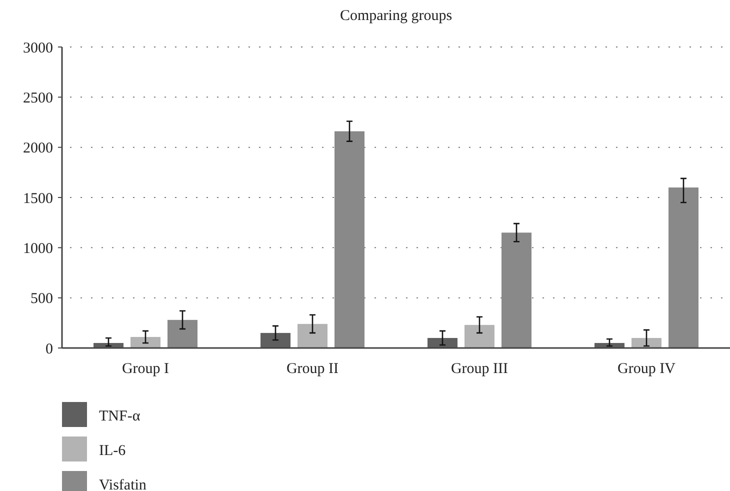 The image size is (730, 491). I want to click on y-tick-label: 0, so click(49, 349).